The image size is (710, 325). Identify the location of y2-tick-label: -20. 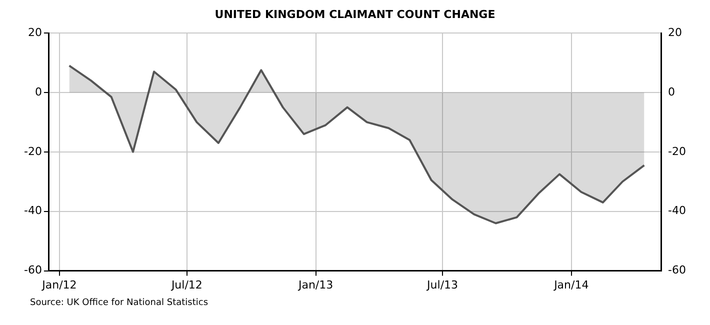
(677, 151).